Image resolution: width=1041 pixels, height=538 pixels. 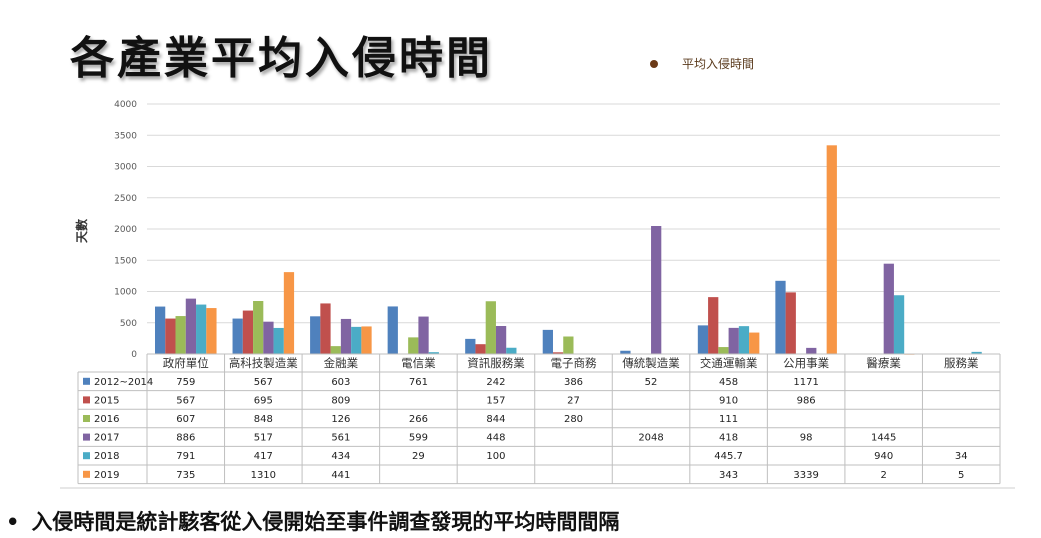 I want to click on x-tick-label: 服務業, so click(x=961, y=363).